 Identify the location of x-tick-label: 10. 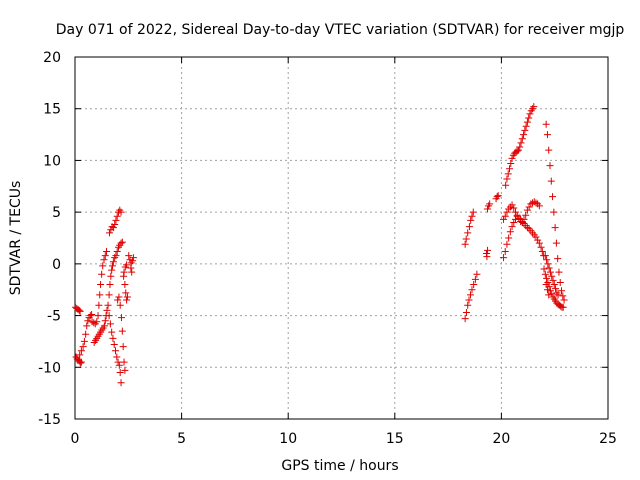
(288, 439).